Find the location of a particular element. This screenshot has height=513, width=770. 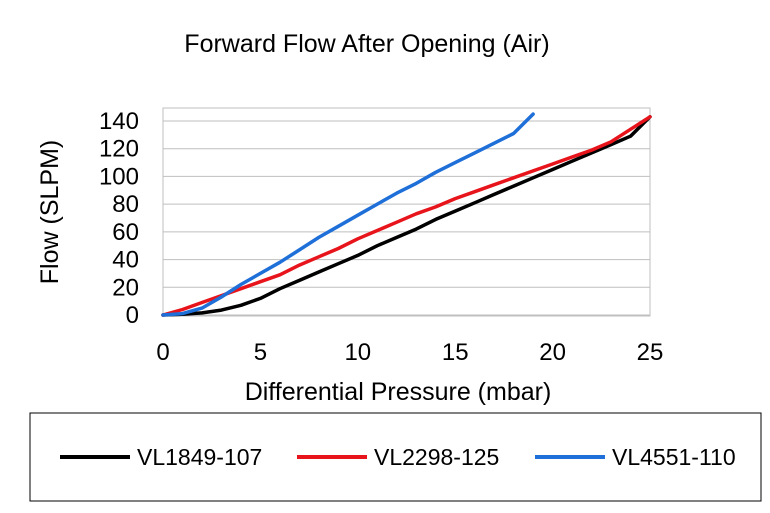

y-tick-label: 80 is located at coordinates (125, 204).